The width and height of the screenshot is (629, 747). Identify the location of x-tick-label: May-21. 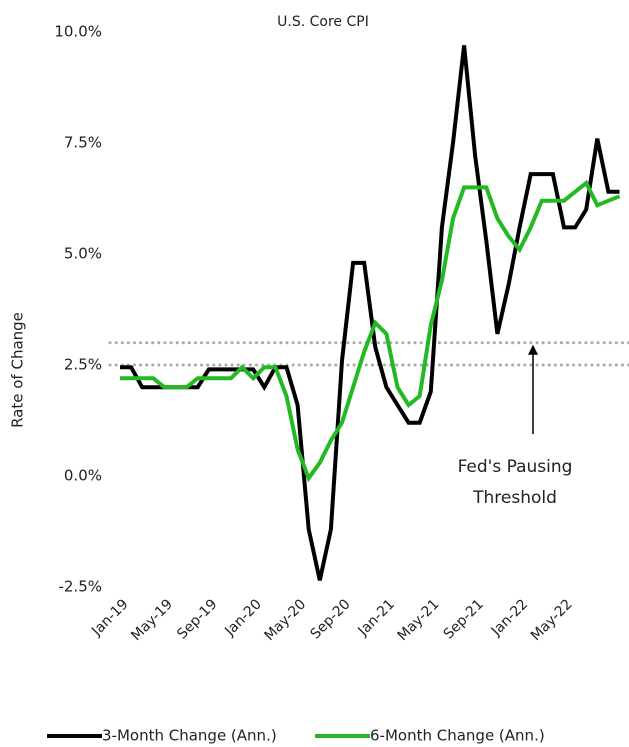
(419, 620).